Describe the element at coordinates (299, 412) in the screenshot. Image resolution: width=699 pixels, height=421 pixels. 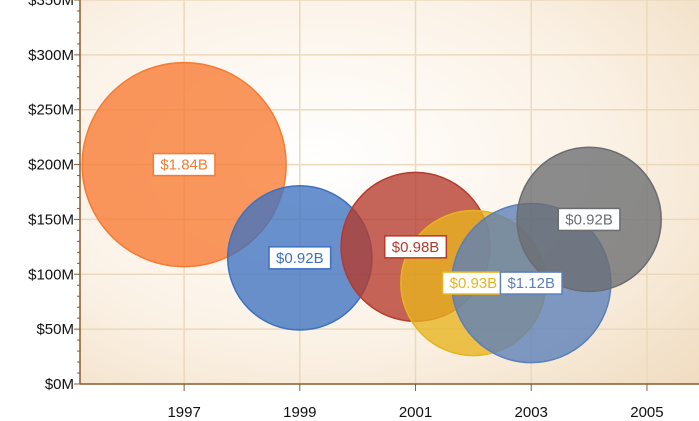
I see `x-tick-label: 1999` at that location.